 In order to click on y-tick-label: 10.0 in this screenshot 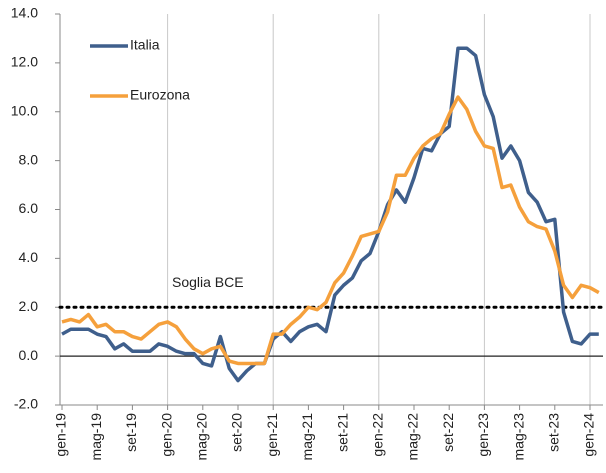, I will do `click(24, 110)`.